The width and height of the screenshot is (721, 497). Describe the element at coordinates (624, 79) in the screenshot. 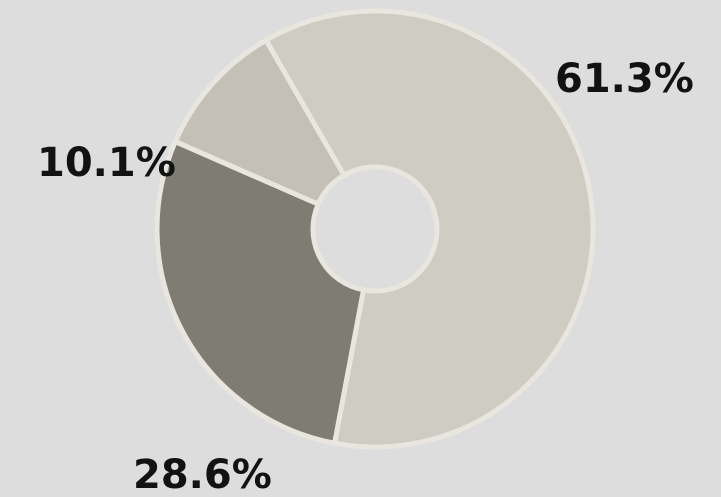

I see `slice-label-61-3: 61.3%` at that location.